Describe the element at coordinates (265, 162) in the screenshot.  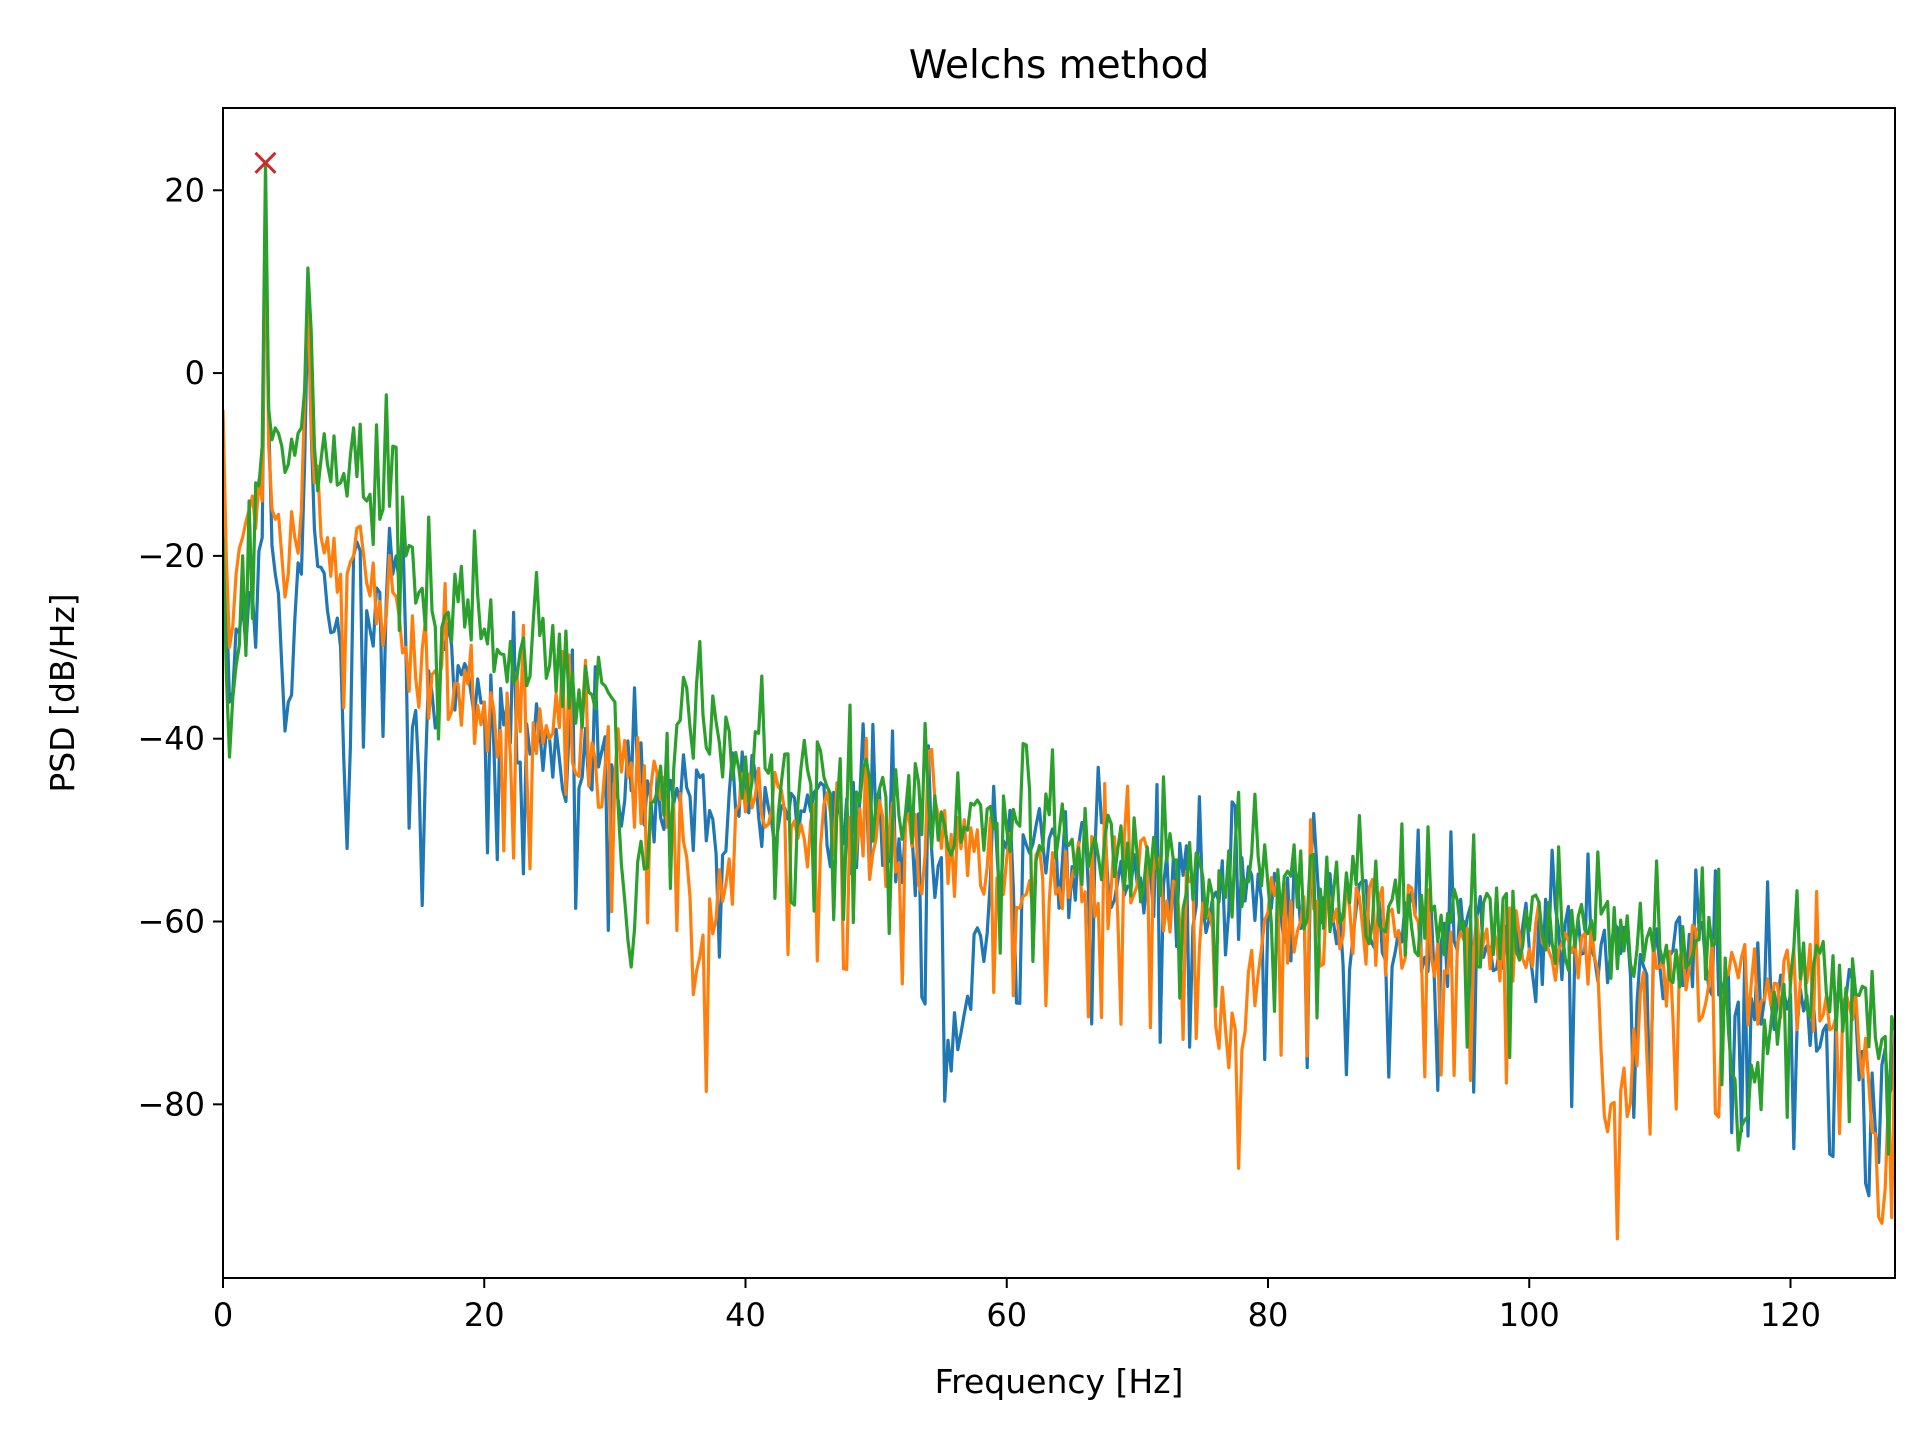
I see `peak-marker-icon` at that location.